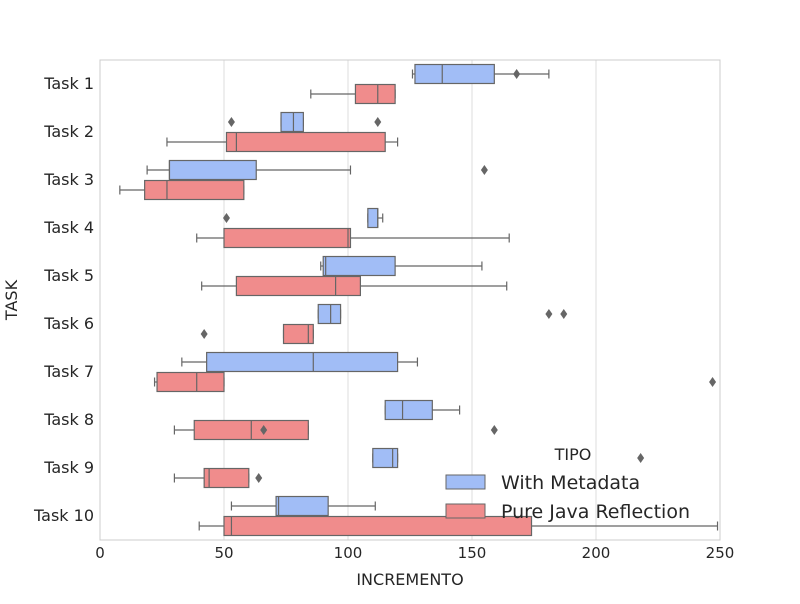  I want to click on y-axis-label: TASK, so click(11, 300).